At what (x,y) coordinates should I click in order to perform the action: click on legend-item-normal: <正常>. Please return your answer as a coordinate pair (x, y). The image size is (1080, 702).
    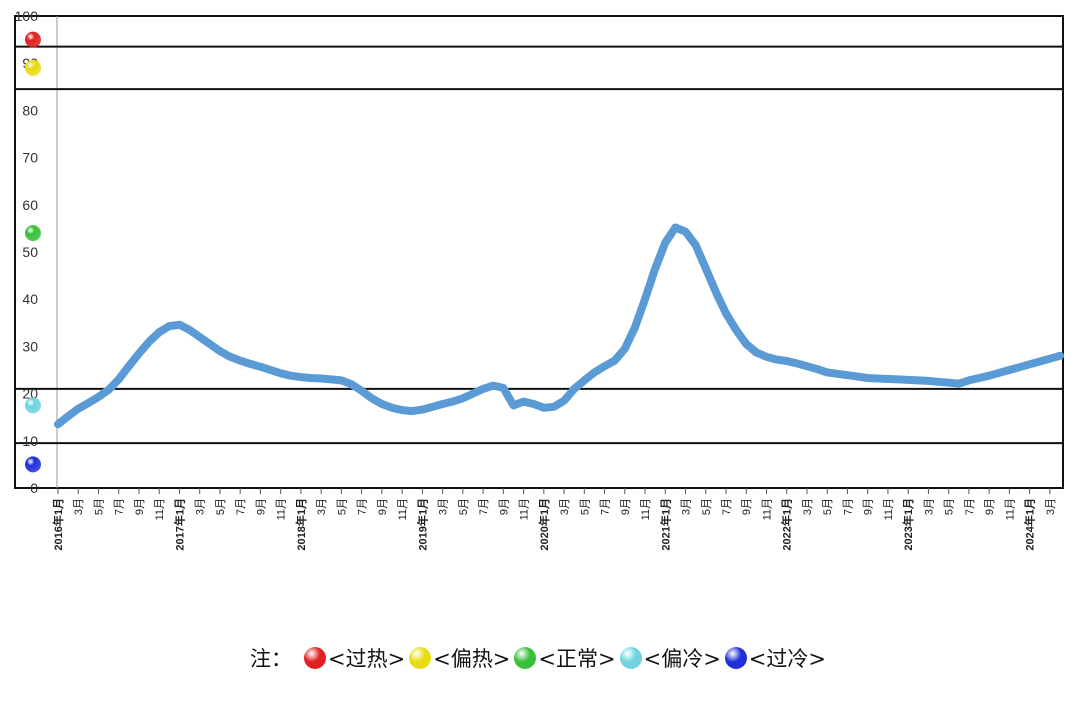
    Looking at the image, I should click on (565, 658).